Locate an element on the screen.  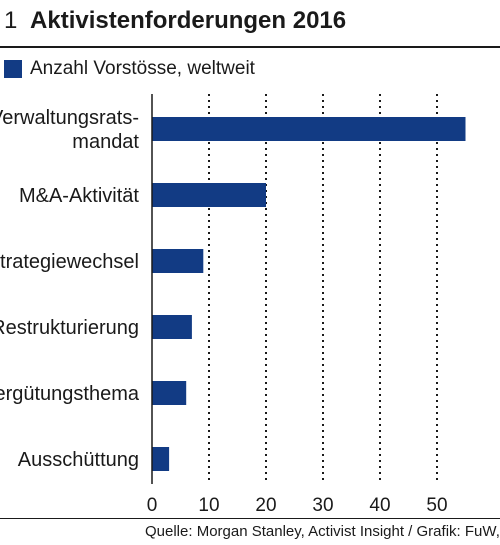
category-label-line: M&A-Aktivität is located at coordinates (79, 196).